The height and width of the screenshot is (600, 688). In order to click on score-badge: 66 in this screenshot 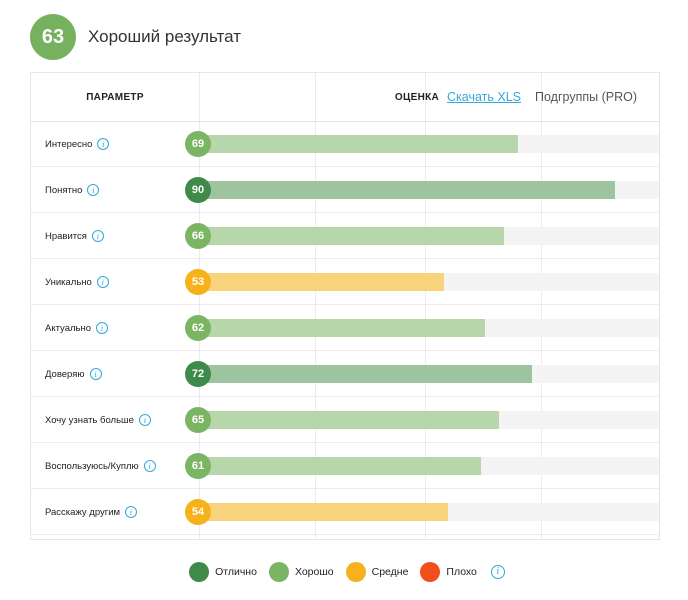, I will do `click(198, 236)`.